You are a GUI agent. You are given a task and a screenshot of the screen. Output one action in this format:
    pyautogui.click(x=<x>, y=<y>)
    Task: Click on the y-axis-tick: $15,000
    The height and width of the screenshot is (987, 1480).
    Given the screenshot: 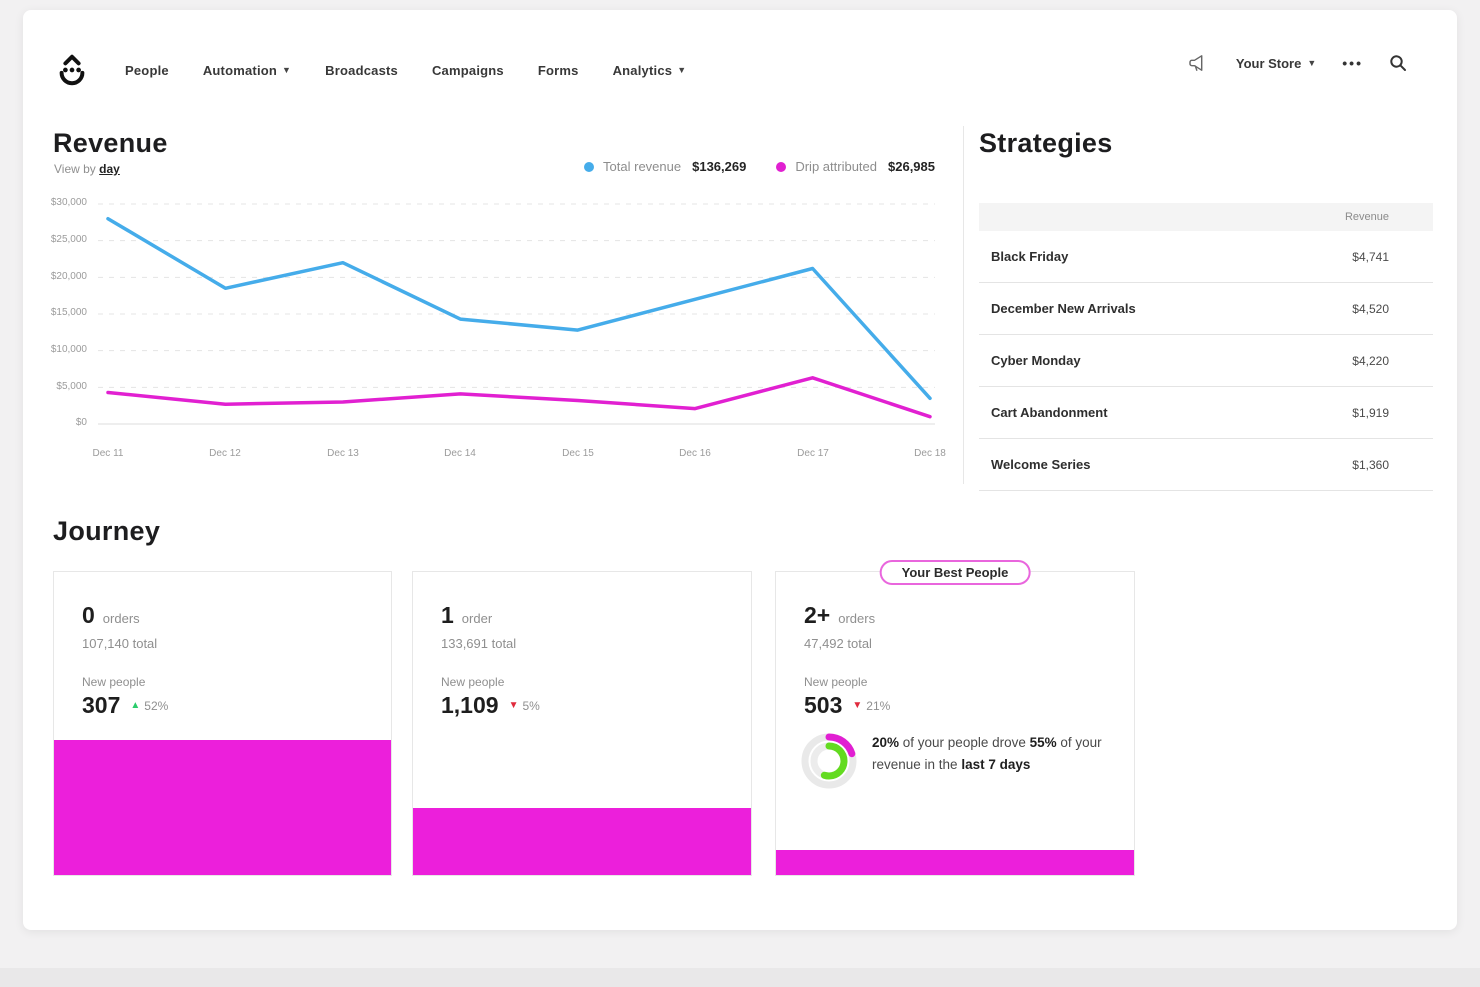 What is the action you would take?
    pyautogui.click(x=68, y=312)
    